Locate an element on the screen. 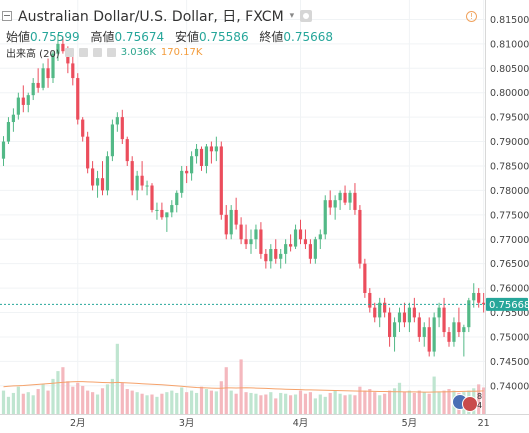 The image size is (529, 433). price-tick-label: 0.80000 is located at coordinates (509, 93).